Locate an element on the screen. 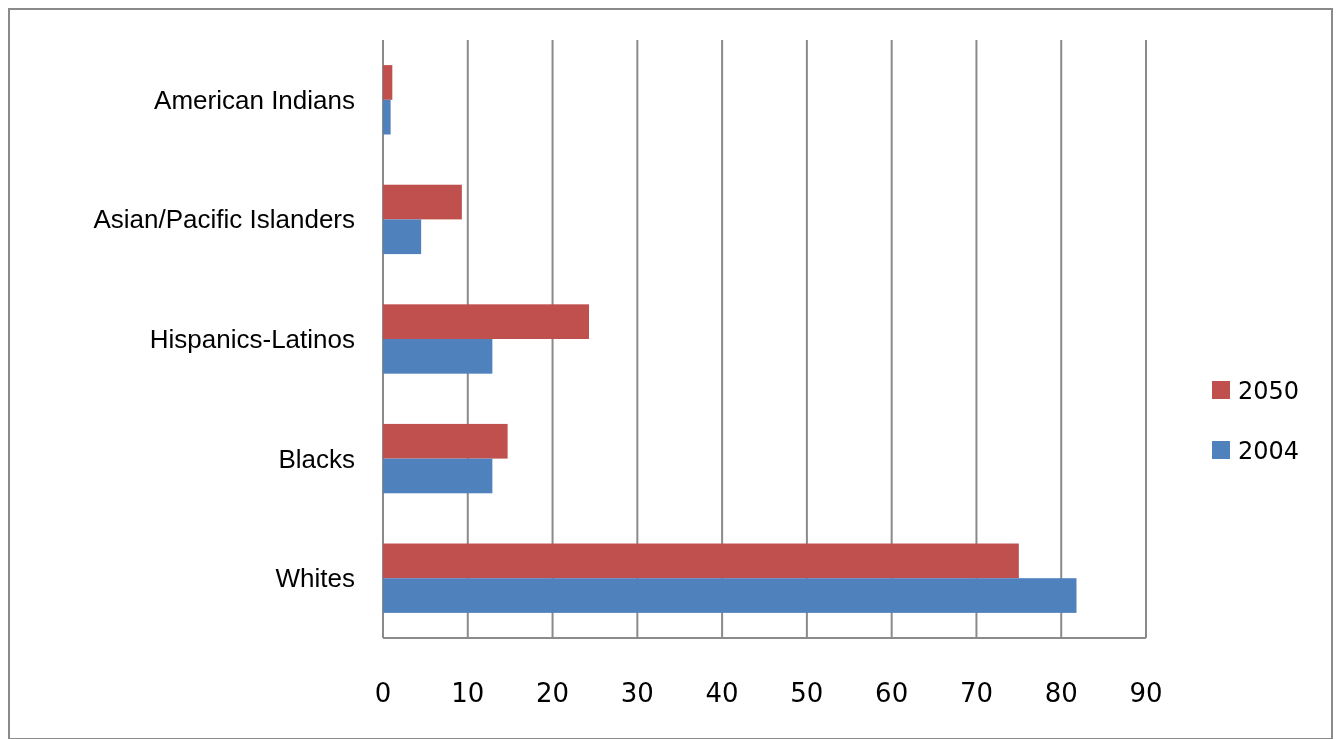  x-tick-label: 20 is located at coordinates (553, 693).